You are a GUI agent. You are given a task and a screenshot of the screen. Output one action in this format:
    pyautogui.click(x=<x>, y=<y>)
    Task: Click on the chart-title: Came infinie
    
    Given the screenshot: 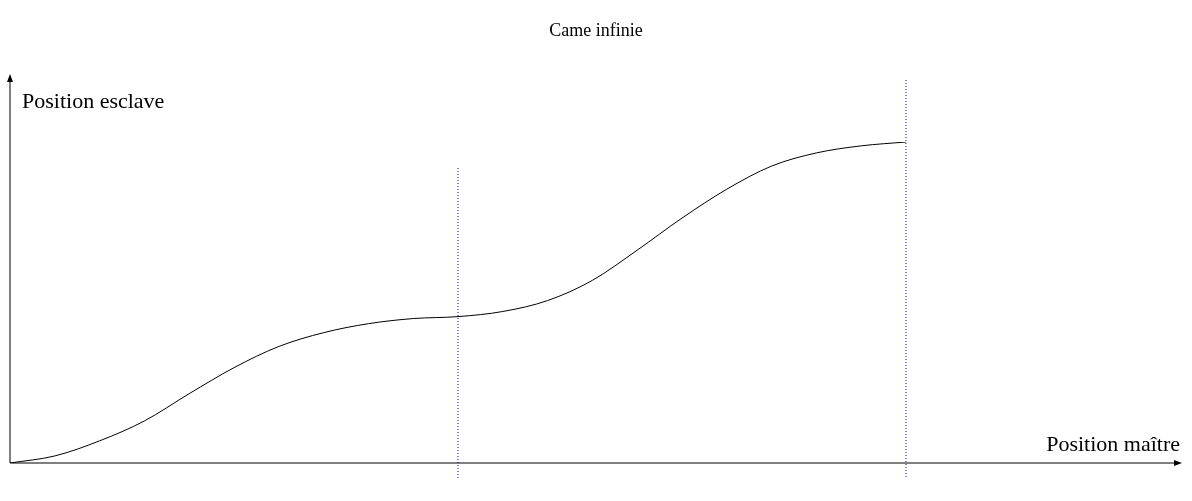 What is the action you would take?
    pyautogui.click(x=596, y=30)
    